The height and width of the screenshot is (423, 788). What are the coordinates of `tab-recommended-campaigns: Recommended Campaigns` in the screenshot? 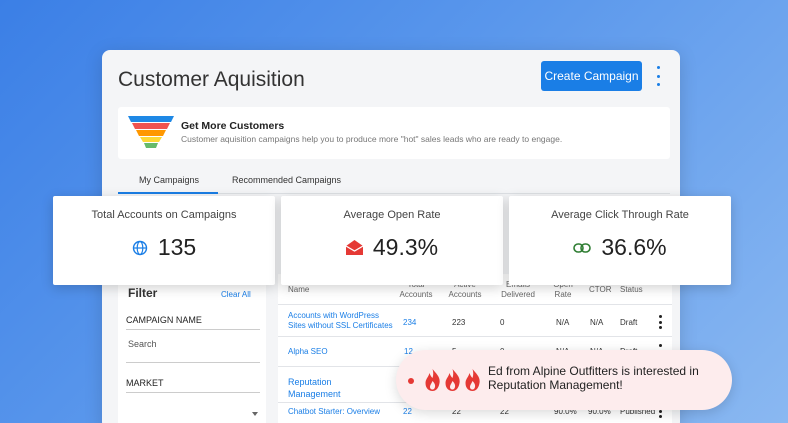 It's located at (287, 180).